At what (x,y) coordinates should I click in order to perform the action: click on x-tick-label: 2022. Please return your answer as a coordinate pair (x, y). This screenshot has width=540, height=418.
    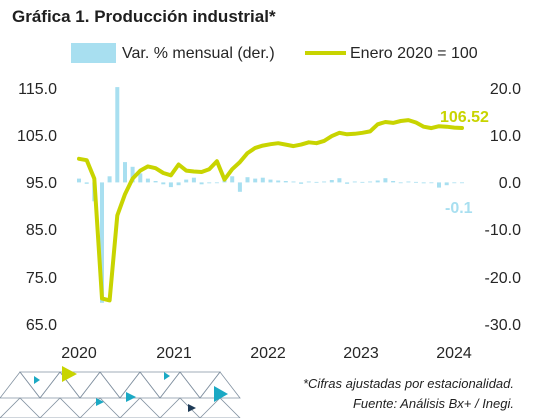
    Looking at the image, I should click on (268, 353).